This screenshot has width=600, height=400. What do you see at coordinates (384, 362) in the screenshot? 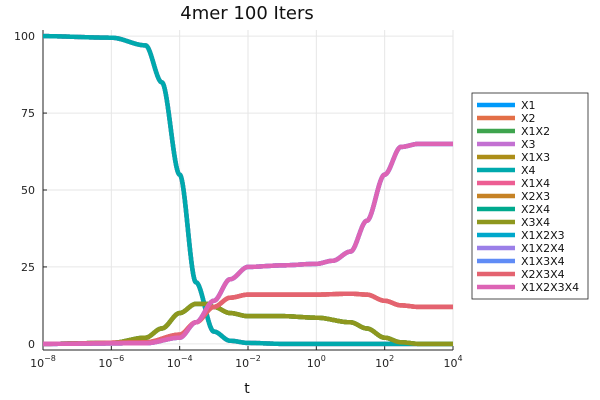
I see `x-tick-label: 10²` at bounding box center [384, 362].